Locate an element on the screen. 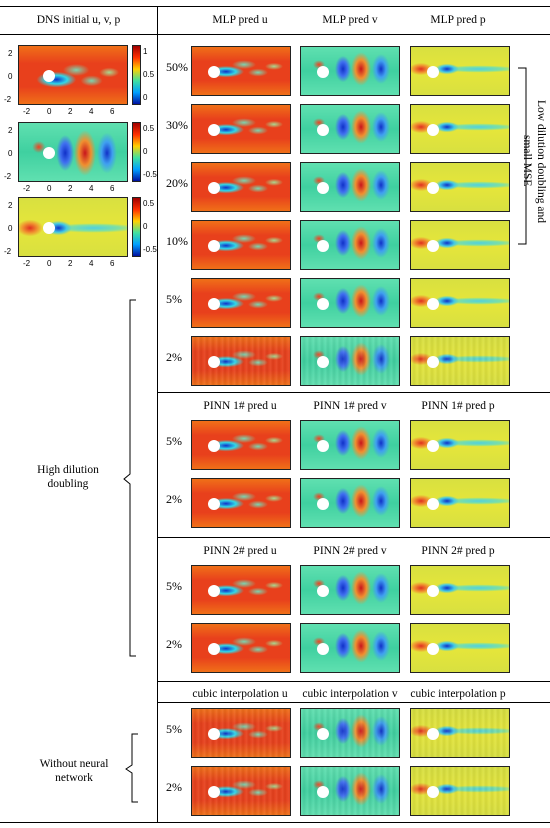 This screenshot has height=828, width=550. center-divider is located at coordinates (157, 414).